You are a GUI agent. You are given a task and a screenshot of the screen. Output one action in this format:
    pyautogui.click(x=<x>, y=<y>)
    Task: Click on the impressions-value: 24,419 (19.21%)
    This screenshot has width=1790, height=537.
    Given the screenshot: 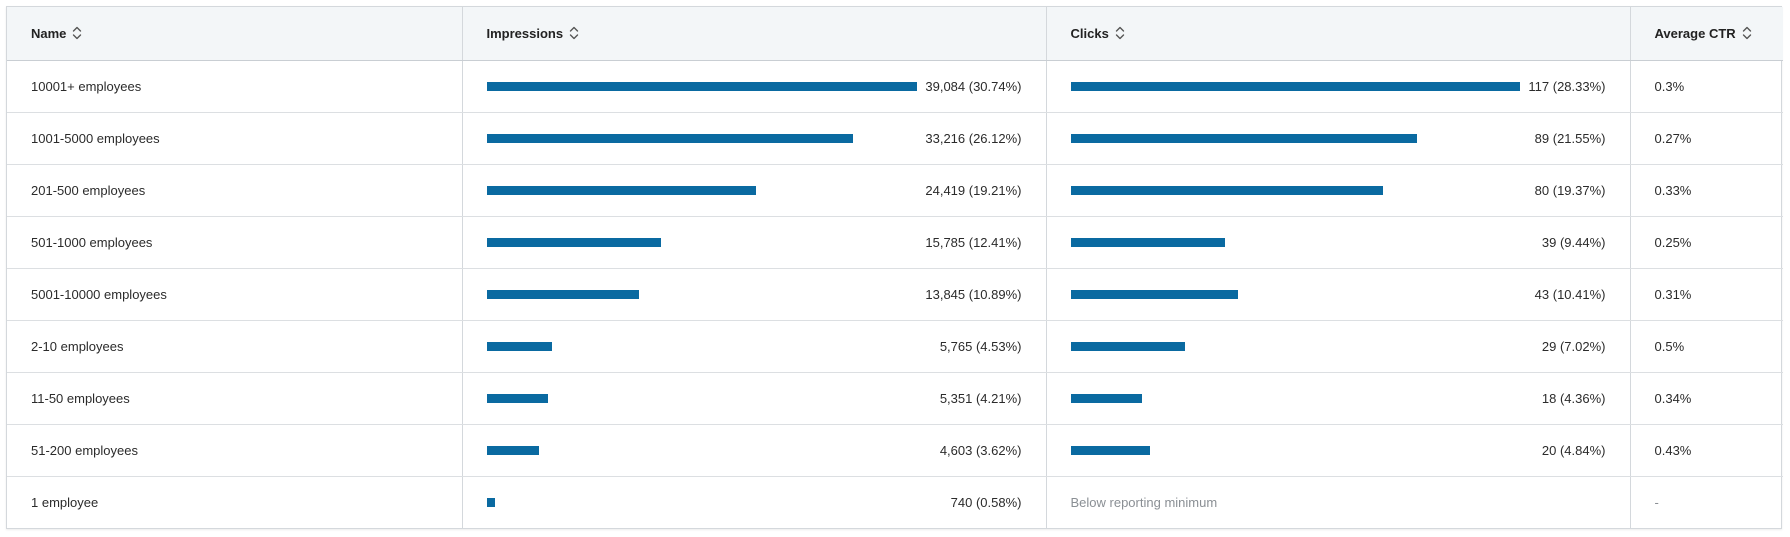 What is the action you would take?
    pyautogui.click(x=973, y=190)
    